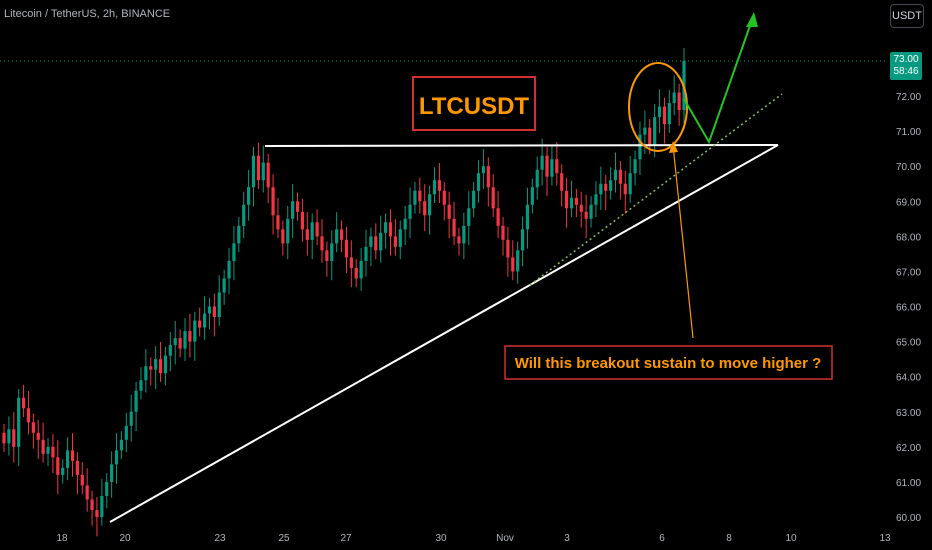  Describe the element at coordinates (718, 82) in the screenshot. I see `projection-arrow` at that location.